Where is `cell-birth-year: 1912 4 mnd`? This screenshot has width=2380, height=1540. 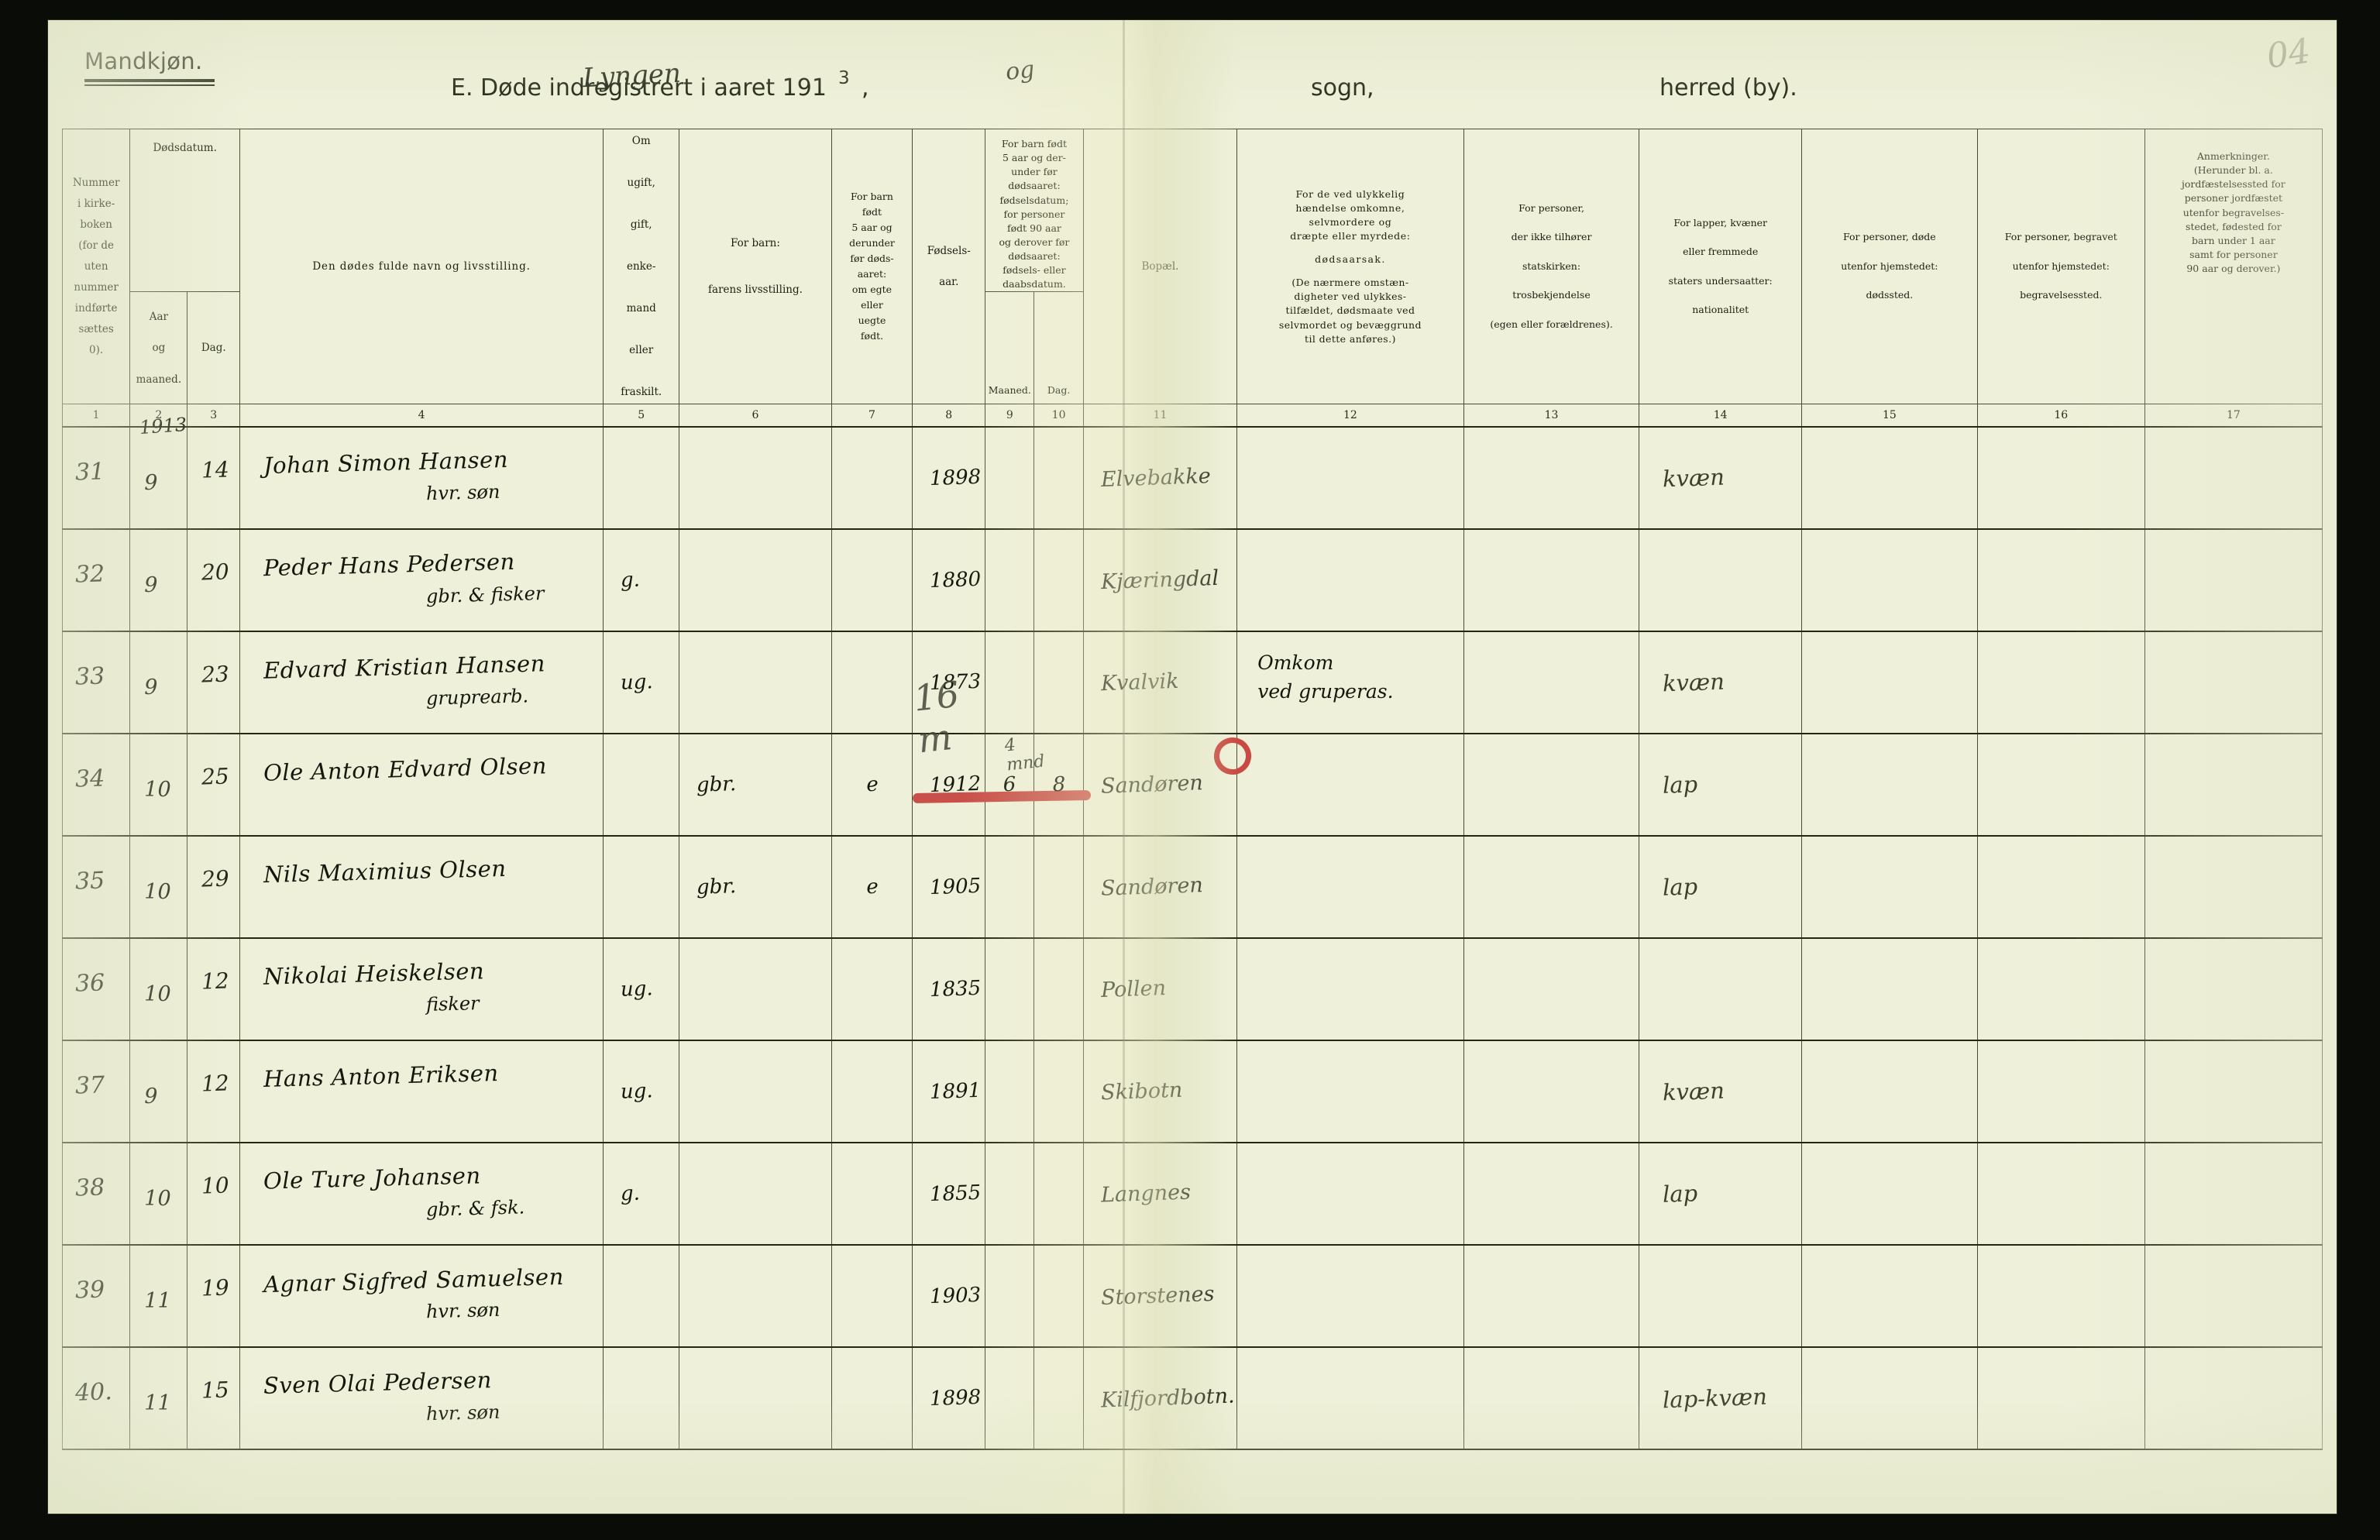 cell-birth-year: 1912 4 mnd is located at coordinates (1002, 785).